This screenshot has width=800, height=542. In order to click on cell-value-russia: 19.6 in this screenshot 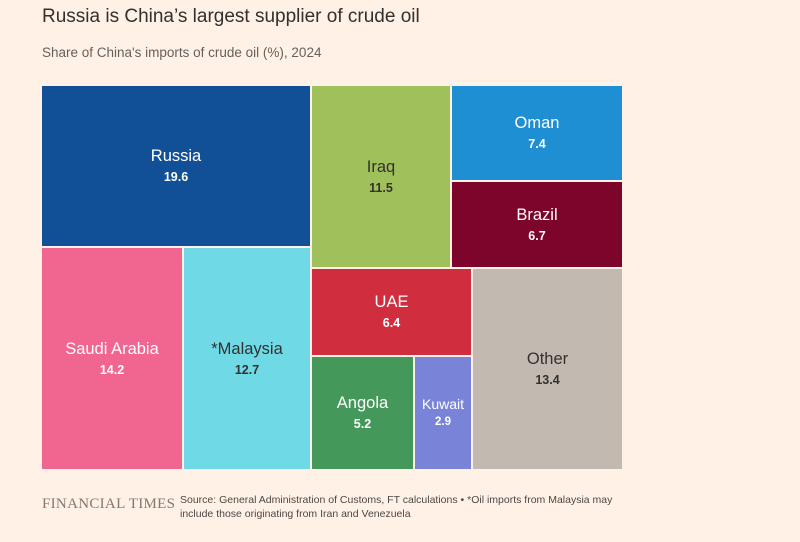, I will do `click(176, 177)`.